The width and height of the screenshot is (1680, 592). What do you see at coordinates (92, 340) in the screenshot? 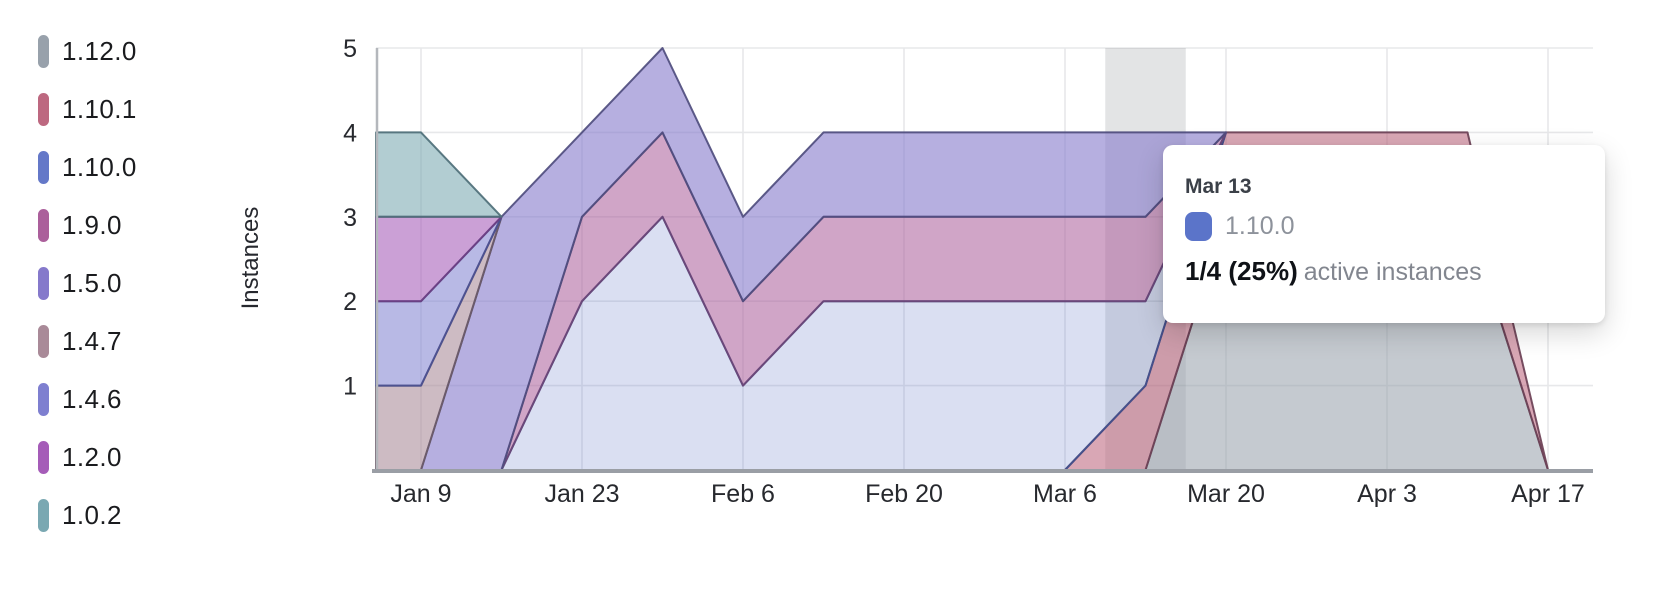
I see `legend-item-label: 1.4.7` at bounding box center [92, 340].